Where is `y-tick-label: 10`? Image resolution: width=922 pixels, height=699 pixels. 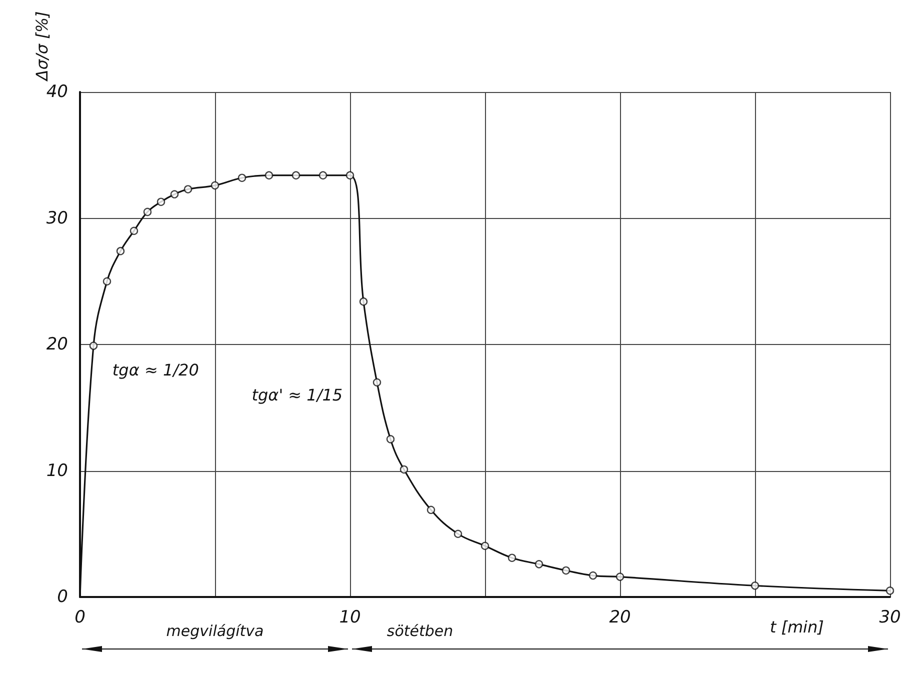 y-tick-label: 10 is located at coordinates (57, 470).